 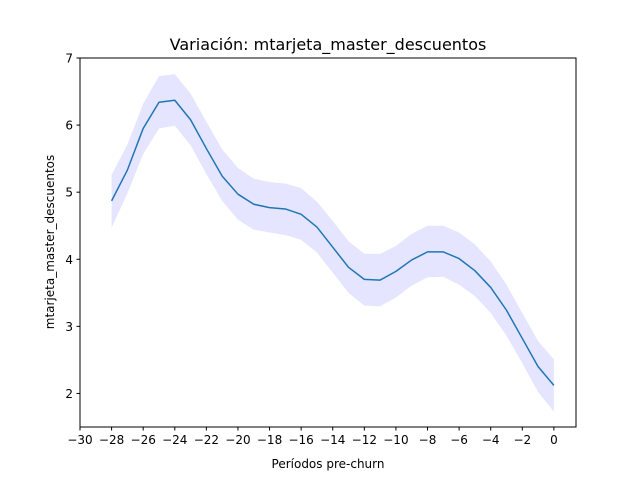 I want to click on y-tick-label: 7, so click(x=69, y=59).